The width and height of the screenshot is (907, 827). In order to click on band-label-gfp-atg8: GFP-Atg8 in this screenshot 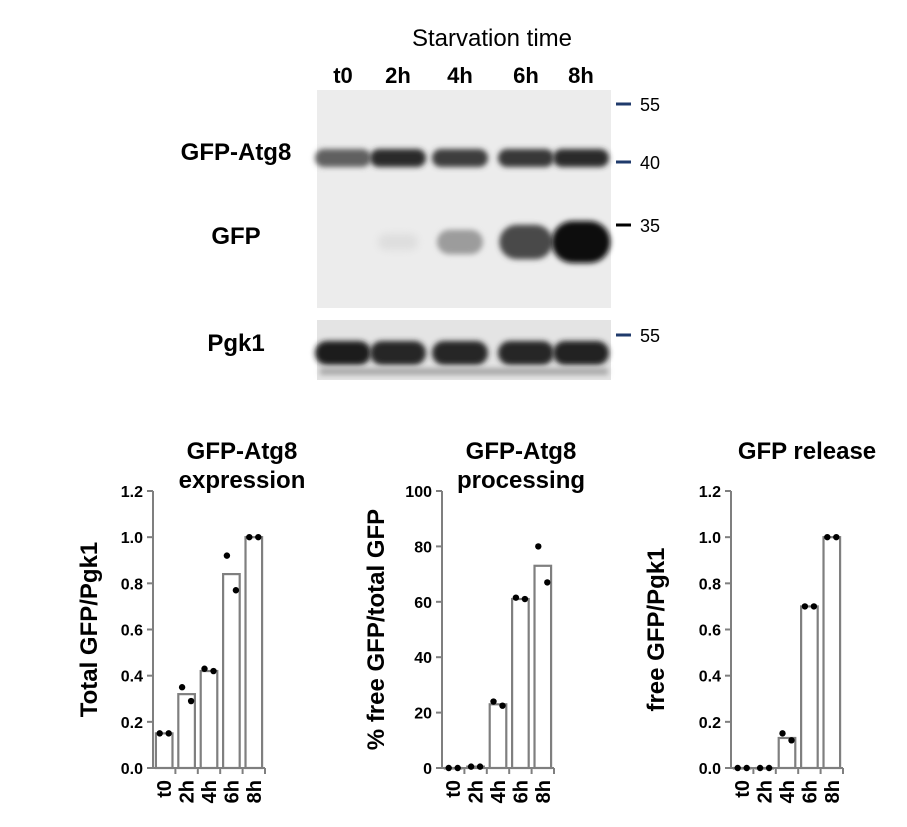, I will do `click(236, 152)`.